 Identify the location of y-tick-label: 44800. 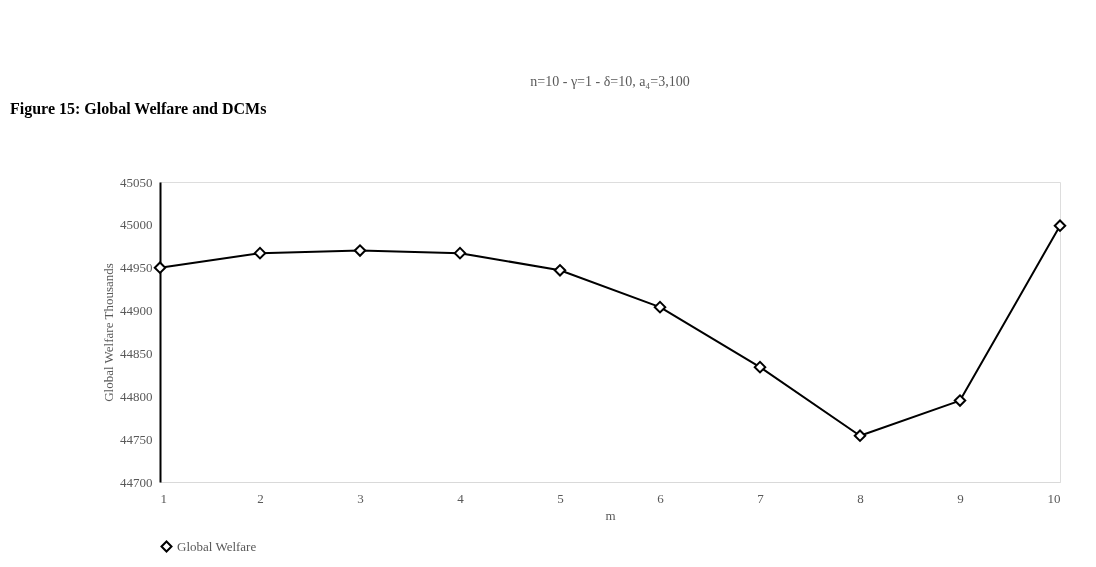
(136, 396).